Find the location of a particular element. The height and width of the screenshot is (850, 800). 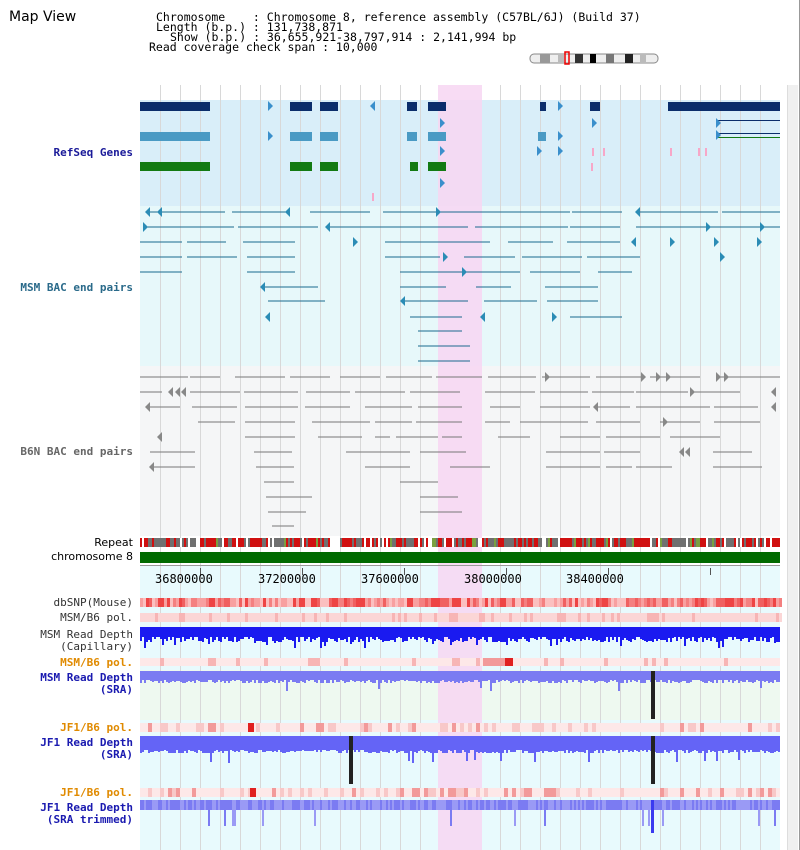

msm-depth-sra-label: MSM Read Depth (SRA) is located at coordinates (86, 683).